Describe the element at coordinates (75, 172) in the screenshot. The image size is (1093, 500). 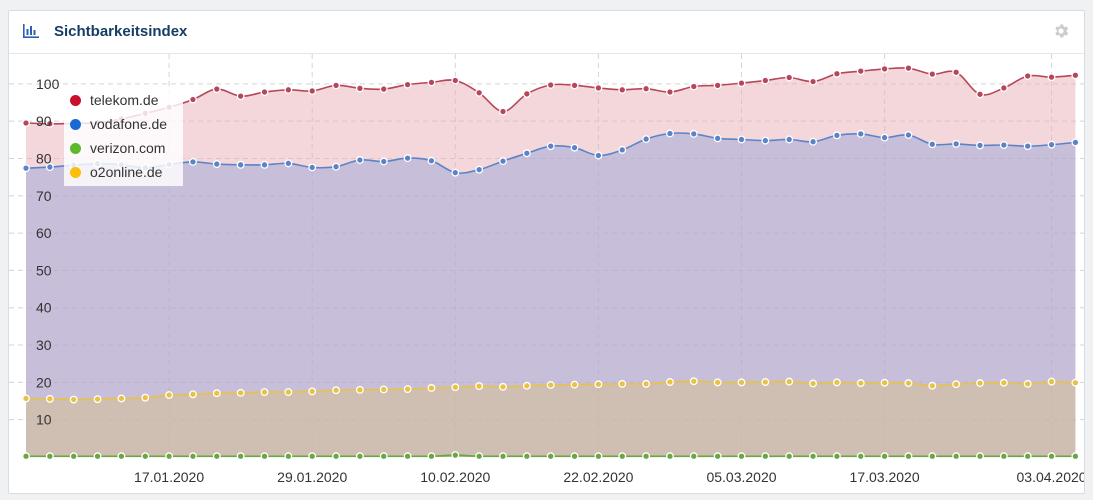
I see `legend-dot-o2online` at that location.